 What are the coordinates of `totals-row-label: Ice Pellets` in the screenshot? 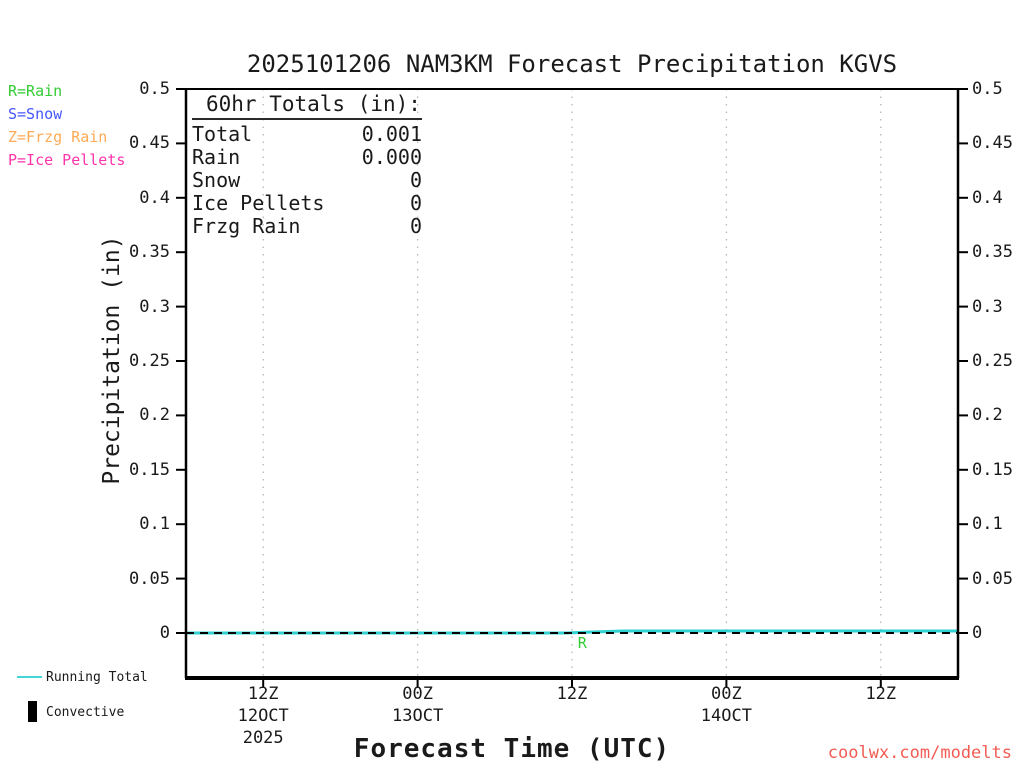 It's located at (258, 203).